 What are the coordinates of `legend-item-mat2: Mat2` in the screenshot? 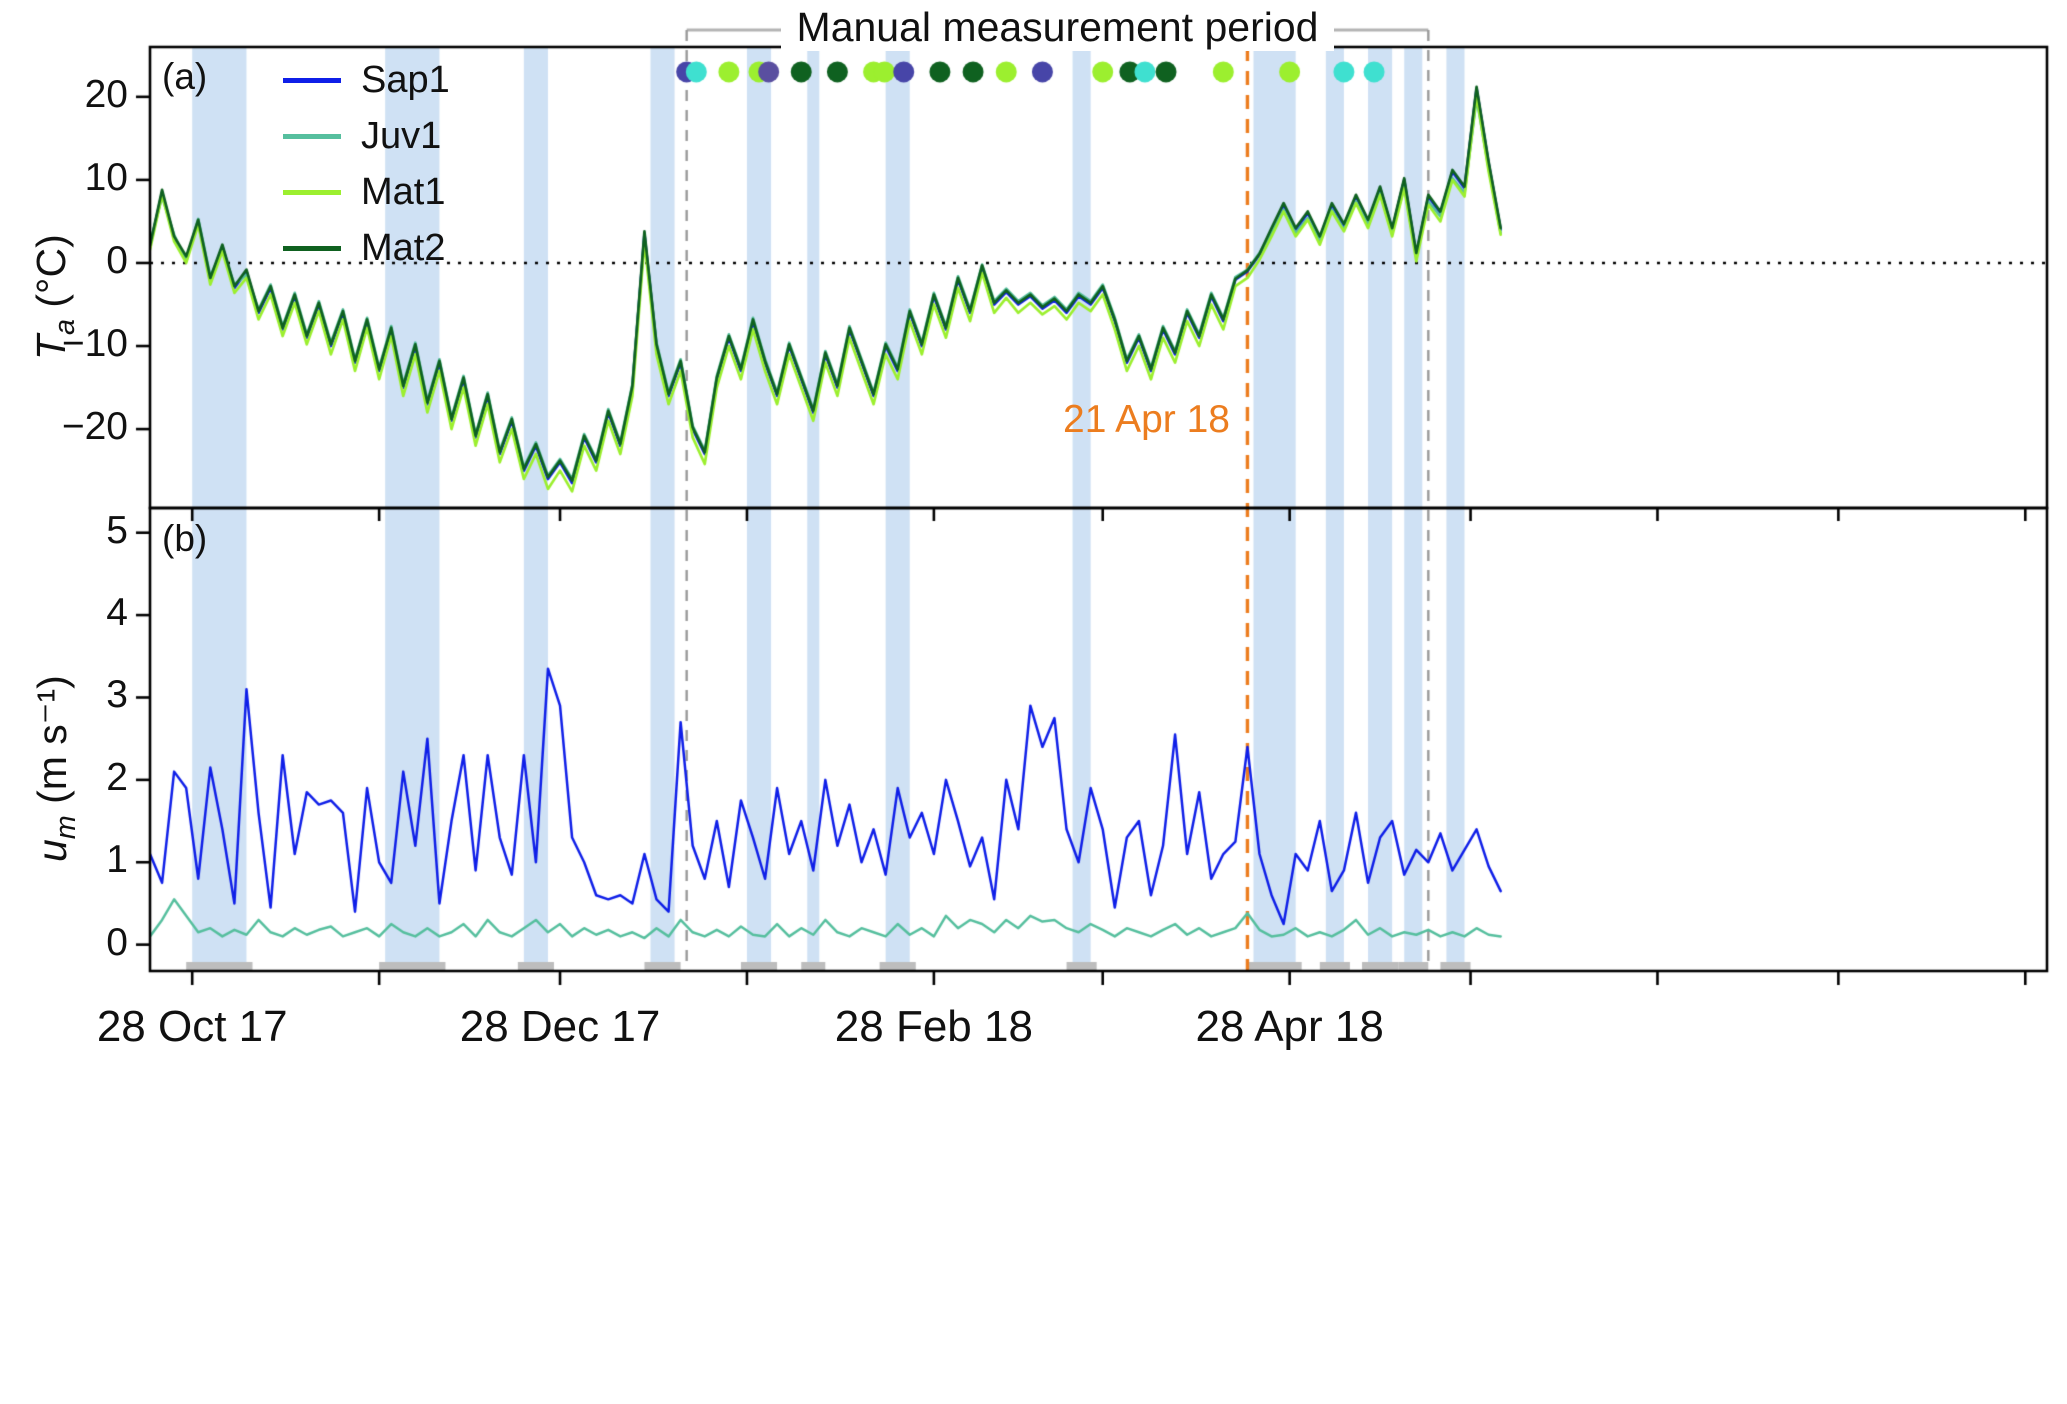 It's located at (366, 248).